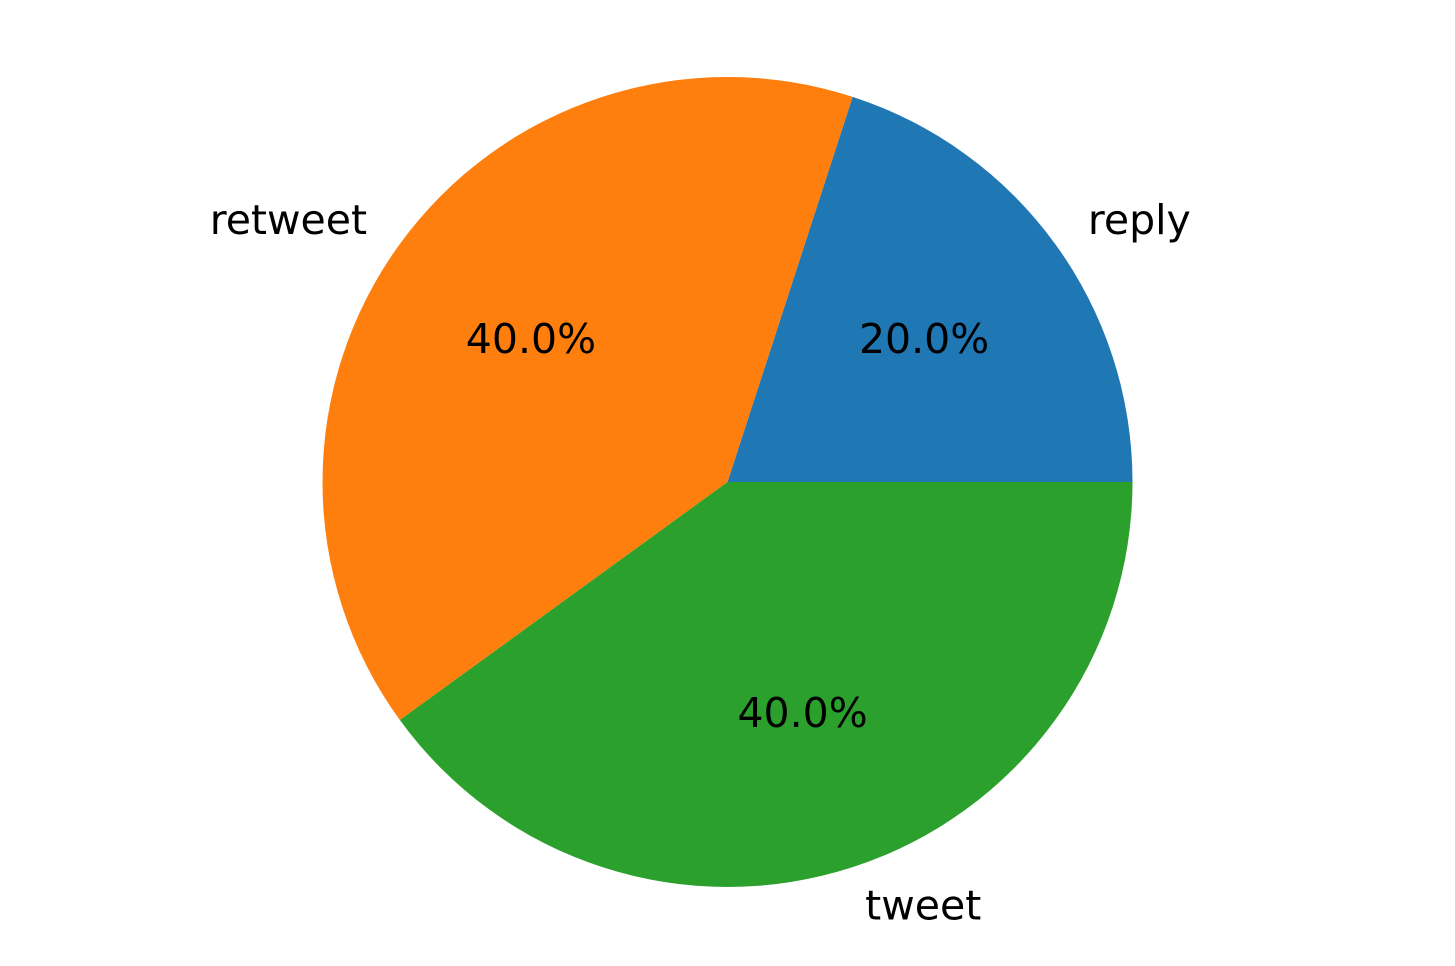 This screenshot has height=966, width=1455. What do you see at coordinates (802, 713) in the screenshot?
I see `percent-label-tweet: 40.0%` at bounding box center [802, 713].